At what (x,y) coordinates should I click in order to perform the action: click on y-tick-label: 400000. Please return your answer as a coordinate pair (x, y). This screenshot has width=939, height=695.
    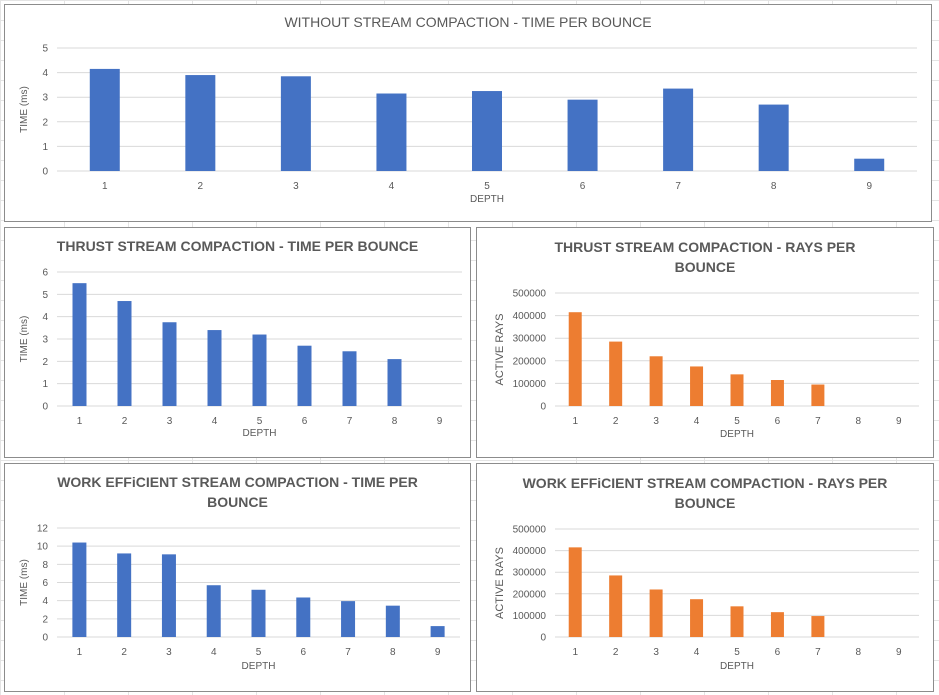
    Looking at the image, I should click on (530, 316).